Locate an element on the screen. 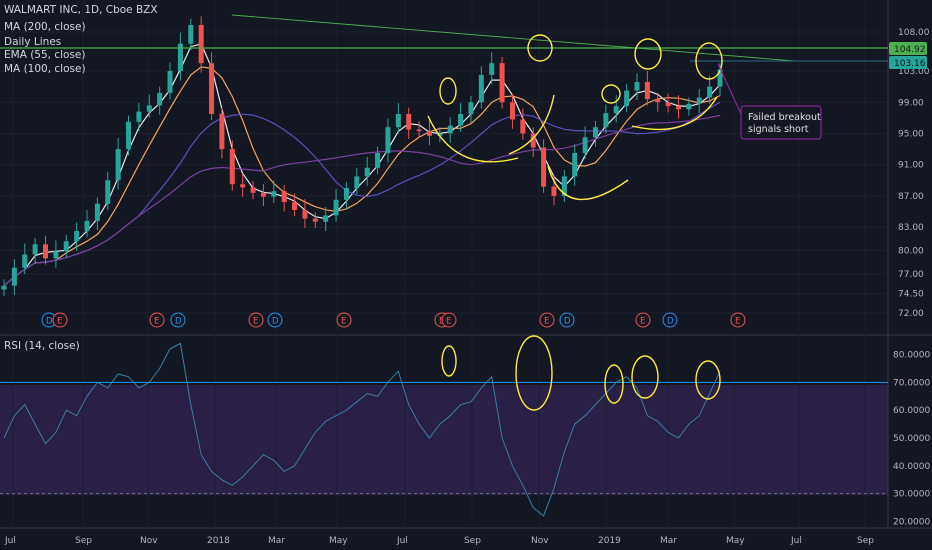 This screenshot has height=550, width=932. chart-title: WALMART INC, 1D, Cboe BZX is located at coordinates (81, 10).